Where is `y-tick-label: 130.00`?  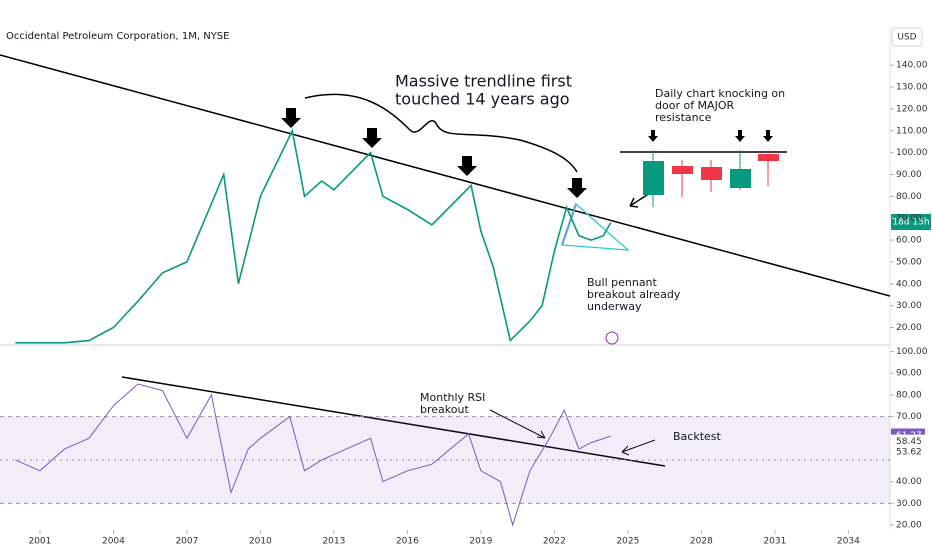 y-tick-label: 130.00 is located at coordinates (912, 88).